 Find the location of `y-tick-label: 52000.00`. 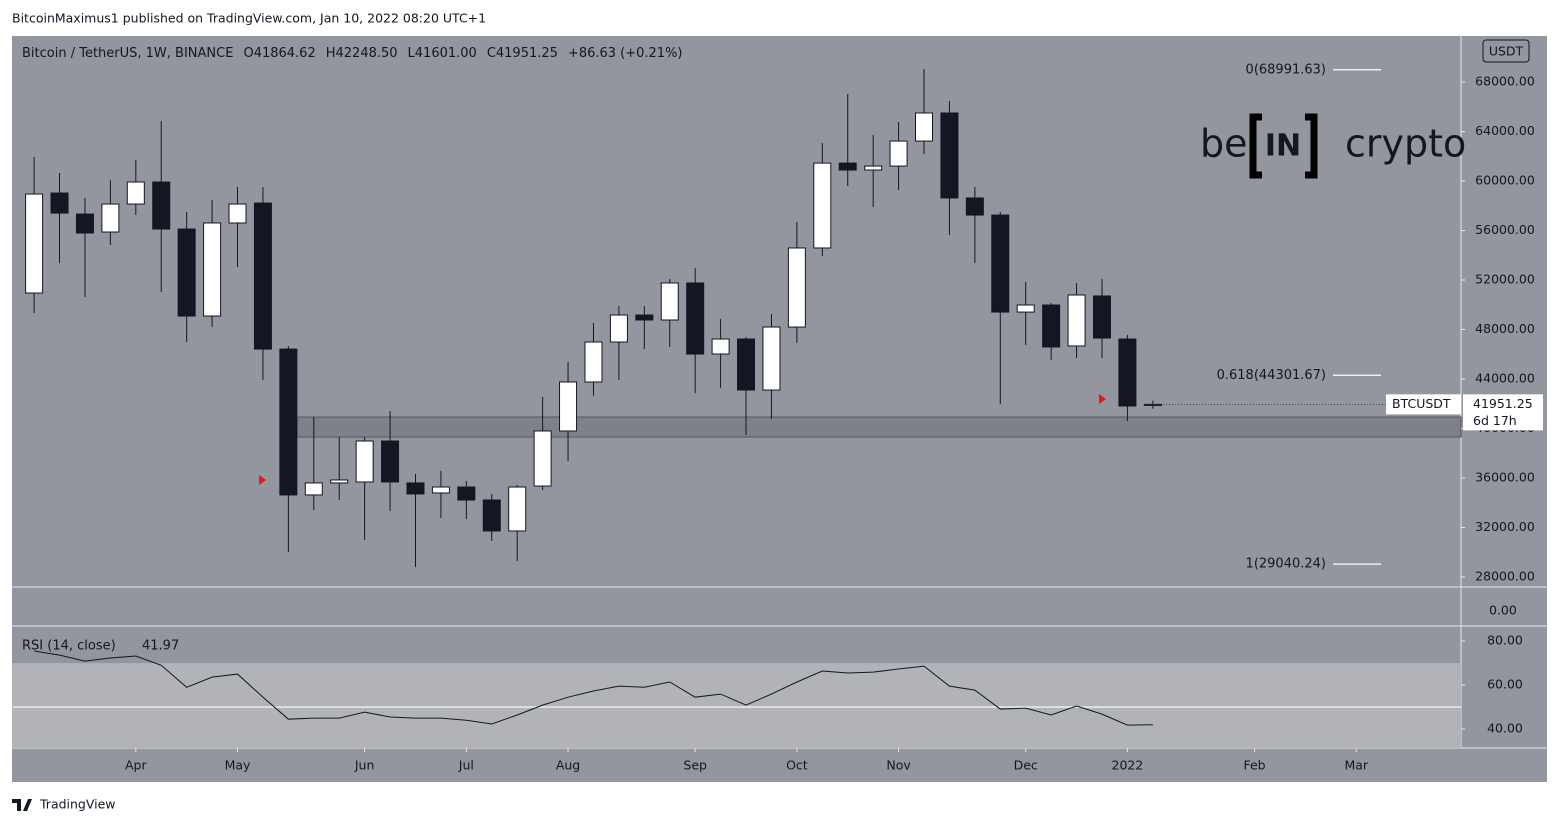

y-tick-label: 52000.00 is located at coordinates (1505, 279).